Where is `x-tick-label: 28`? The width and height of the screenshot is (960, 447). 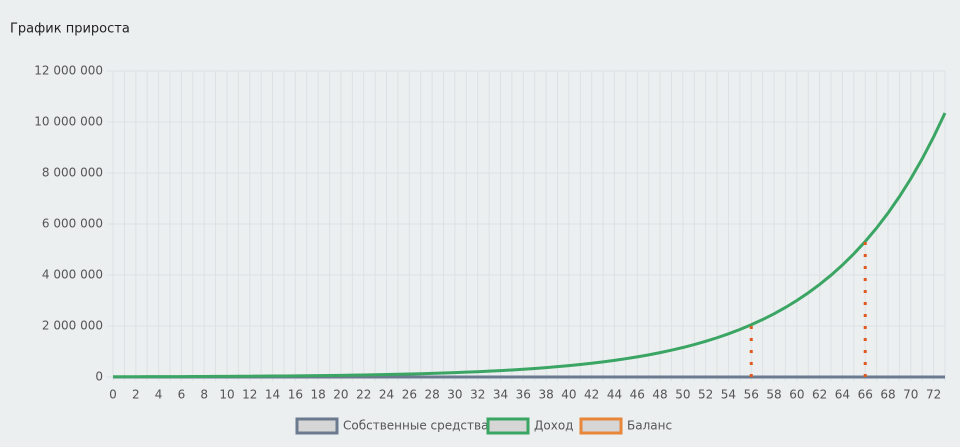 x-tick-label: 28 is located at coordinates (431, 395).